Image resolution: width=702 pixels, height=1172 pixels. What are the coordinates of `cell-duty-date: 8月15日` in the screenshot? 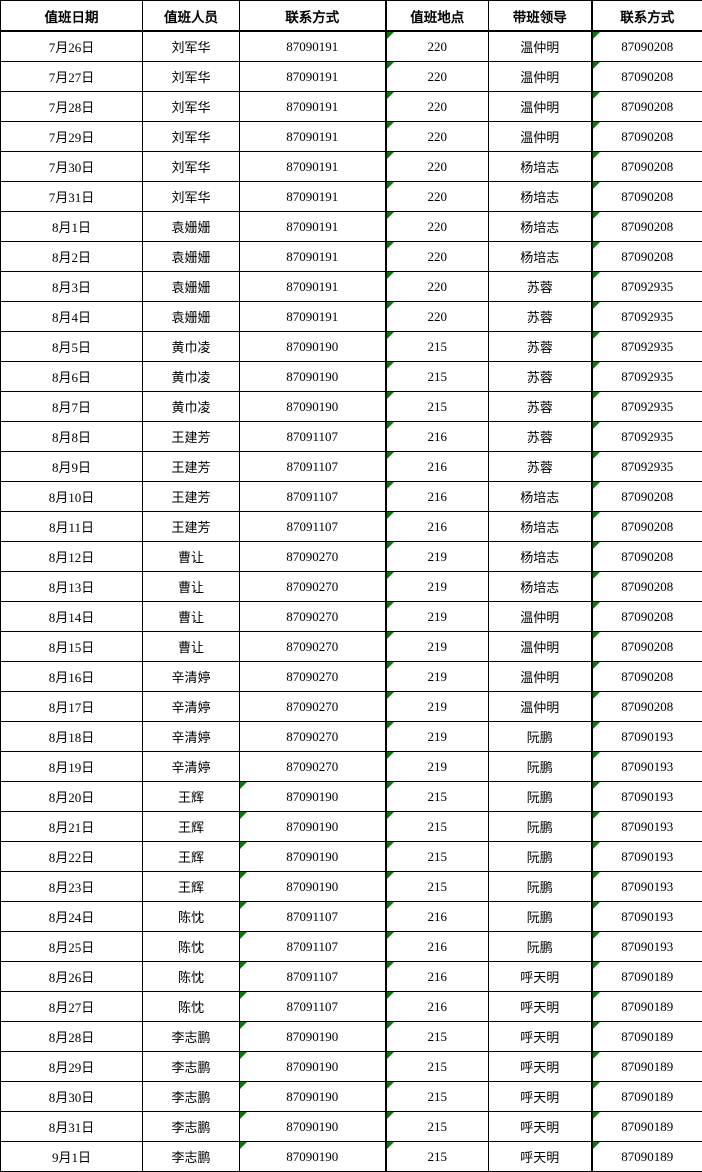 It's located at (72, 647).